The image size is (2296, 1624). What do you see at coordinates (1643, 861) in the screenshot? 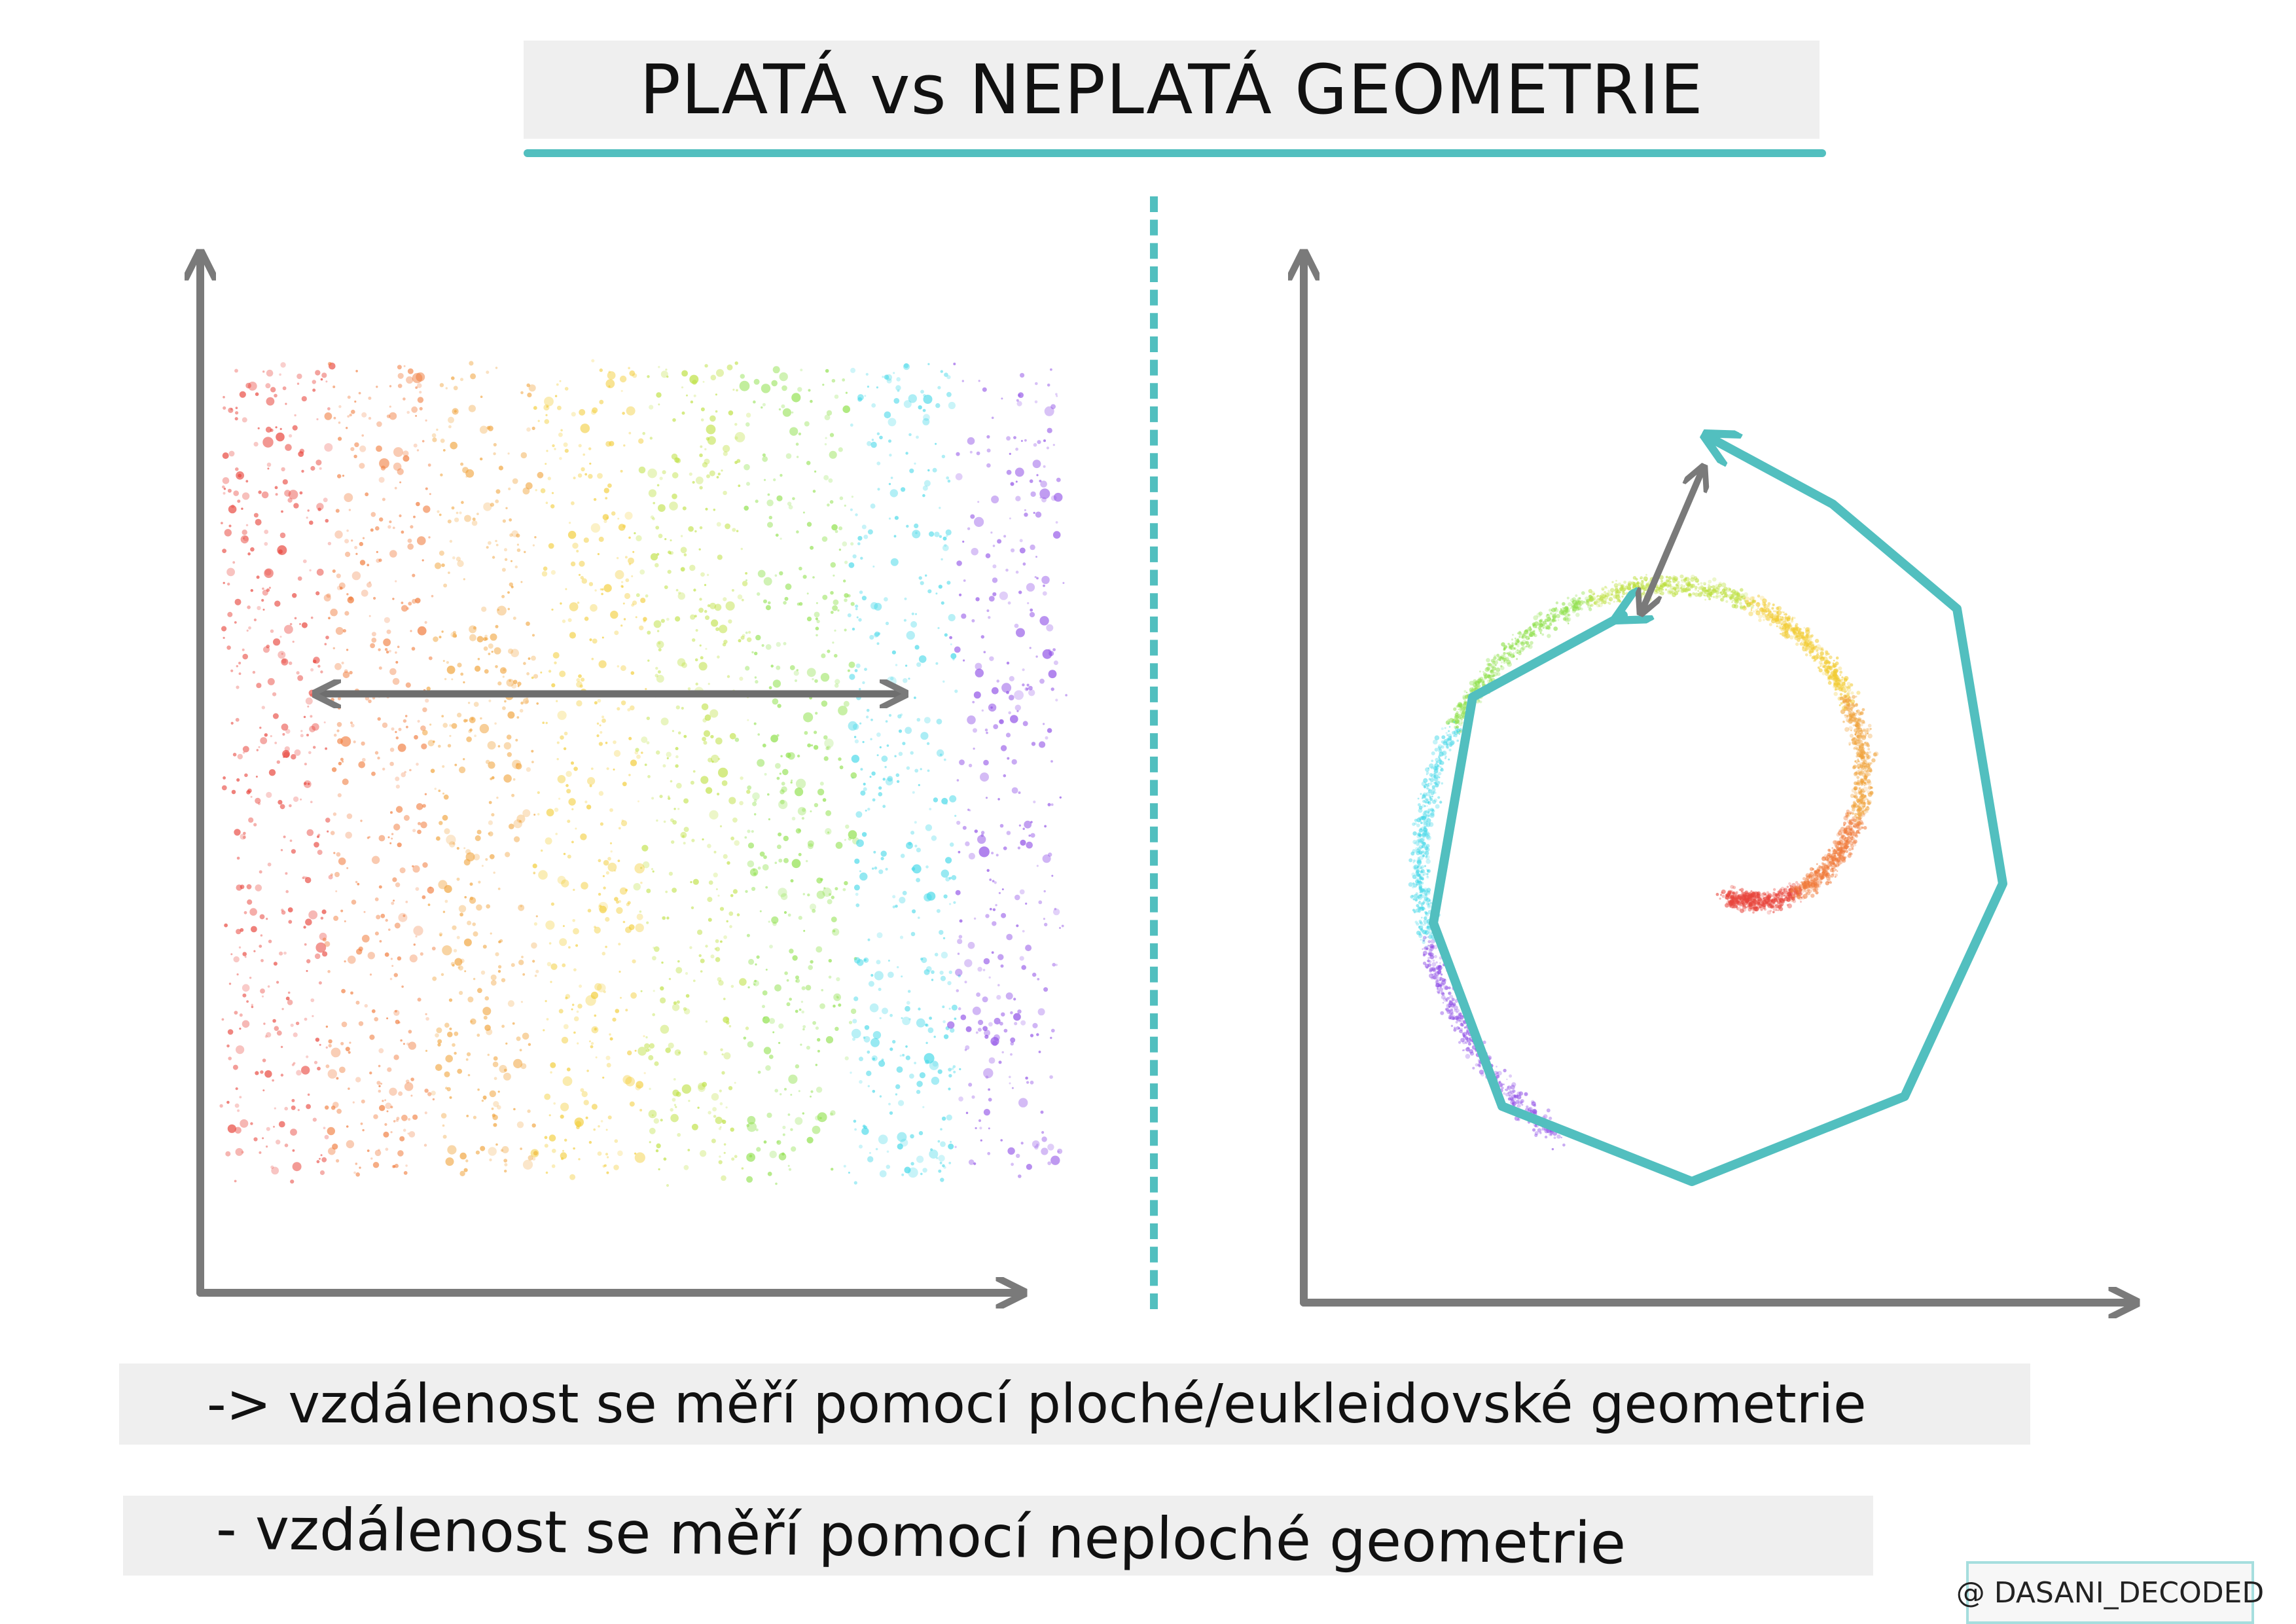
I see `right-scatter` at bounding box center [1643, 861].